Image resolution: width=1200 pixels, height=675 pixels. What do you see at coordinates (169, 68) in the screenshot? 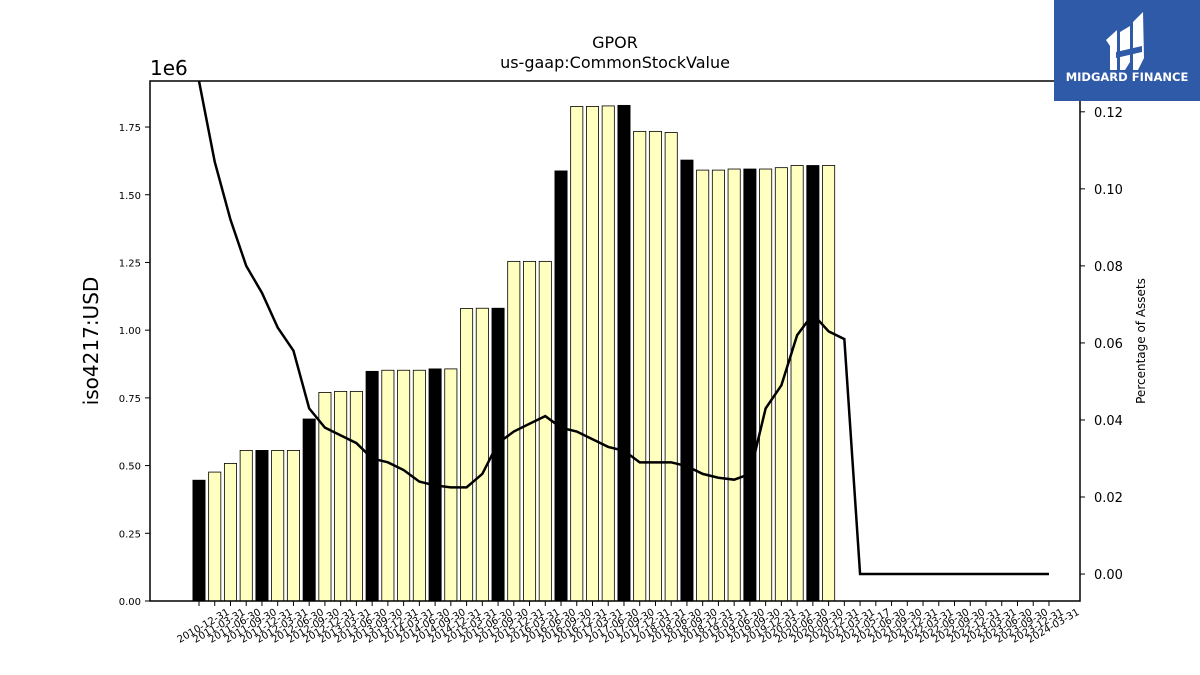
I see `y-offset-label: 1e6` at bounding box center [169, 68].